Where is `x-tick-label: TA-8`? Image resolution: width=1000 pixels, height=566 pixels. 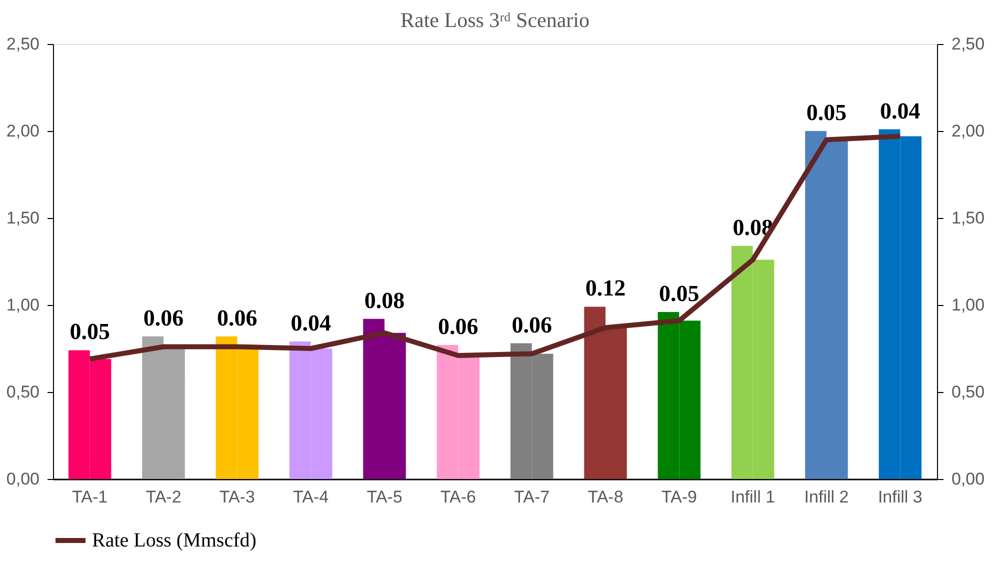
x-tick-label: TA-8 is located at coordinates (606, 497).